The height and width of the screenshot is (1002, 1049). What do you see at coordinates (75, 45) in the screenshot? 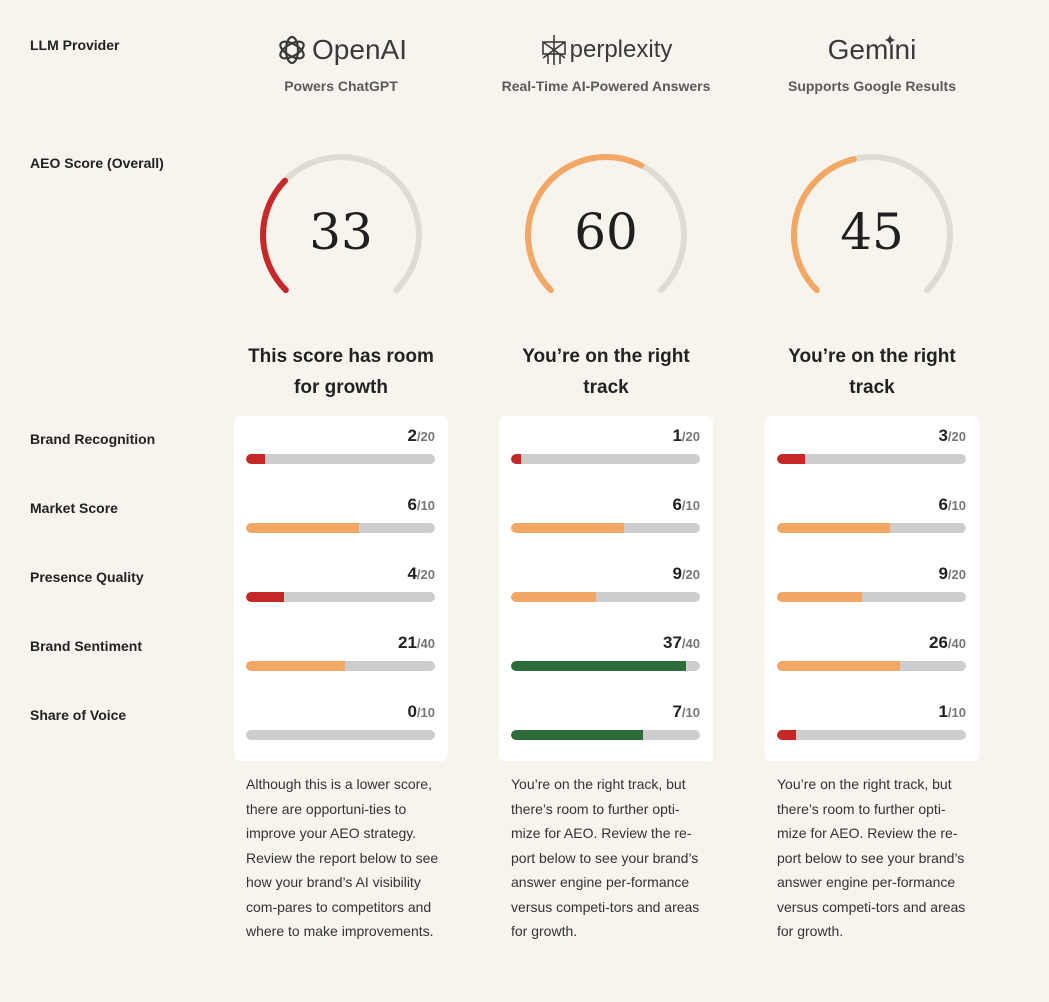
I see `row-label-llm-provider: LLM Provider` at bounding box center [75, 45].